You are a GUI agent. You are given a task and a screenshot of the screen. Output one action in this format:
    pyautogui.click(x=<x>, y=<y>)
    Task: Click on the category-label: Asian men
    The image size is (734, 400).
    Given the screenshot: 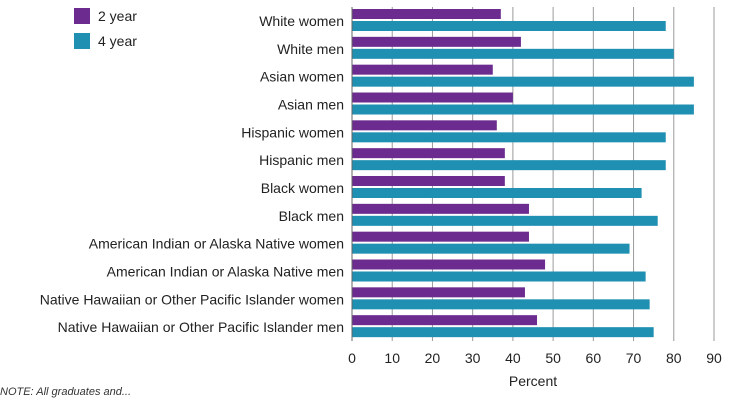 What is the action you would take?
    pyautogui.click(x=311, y=104)
    